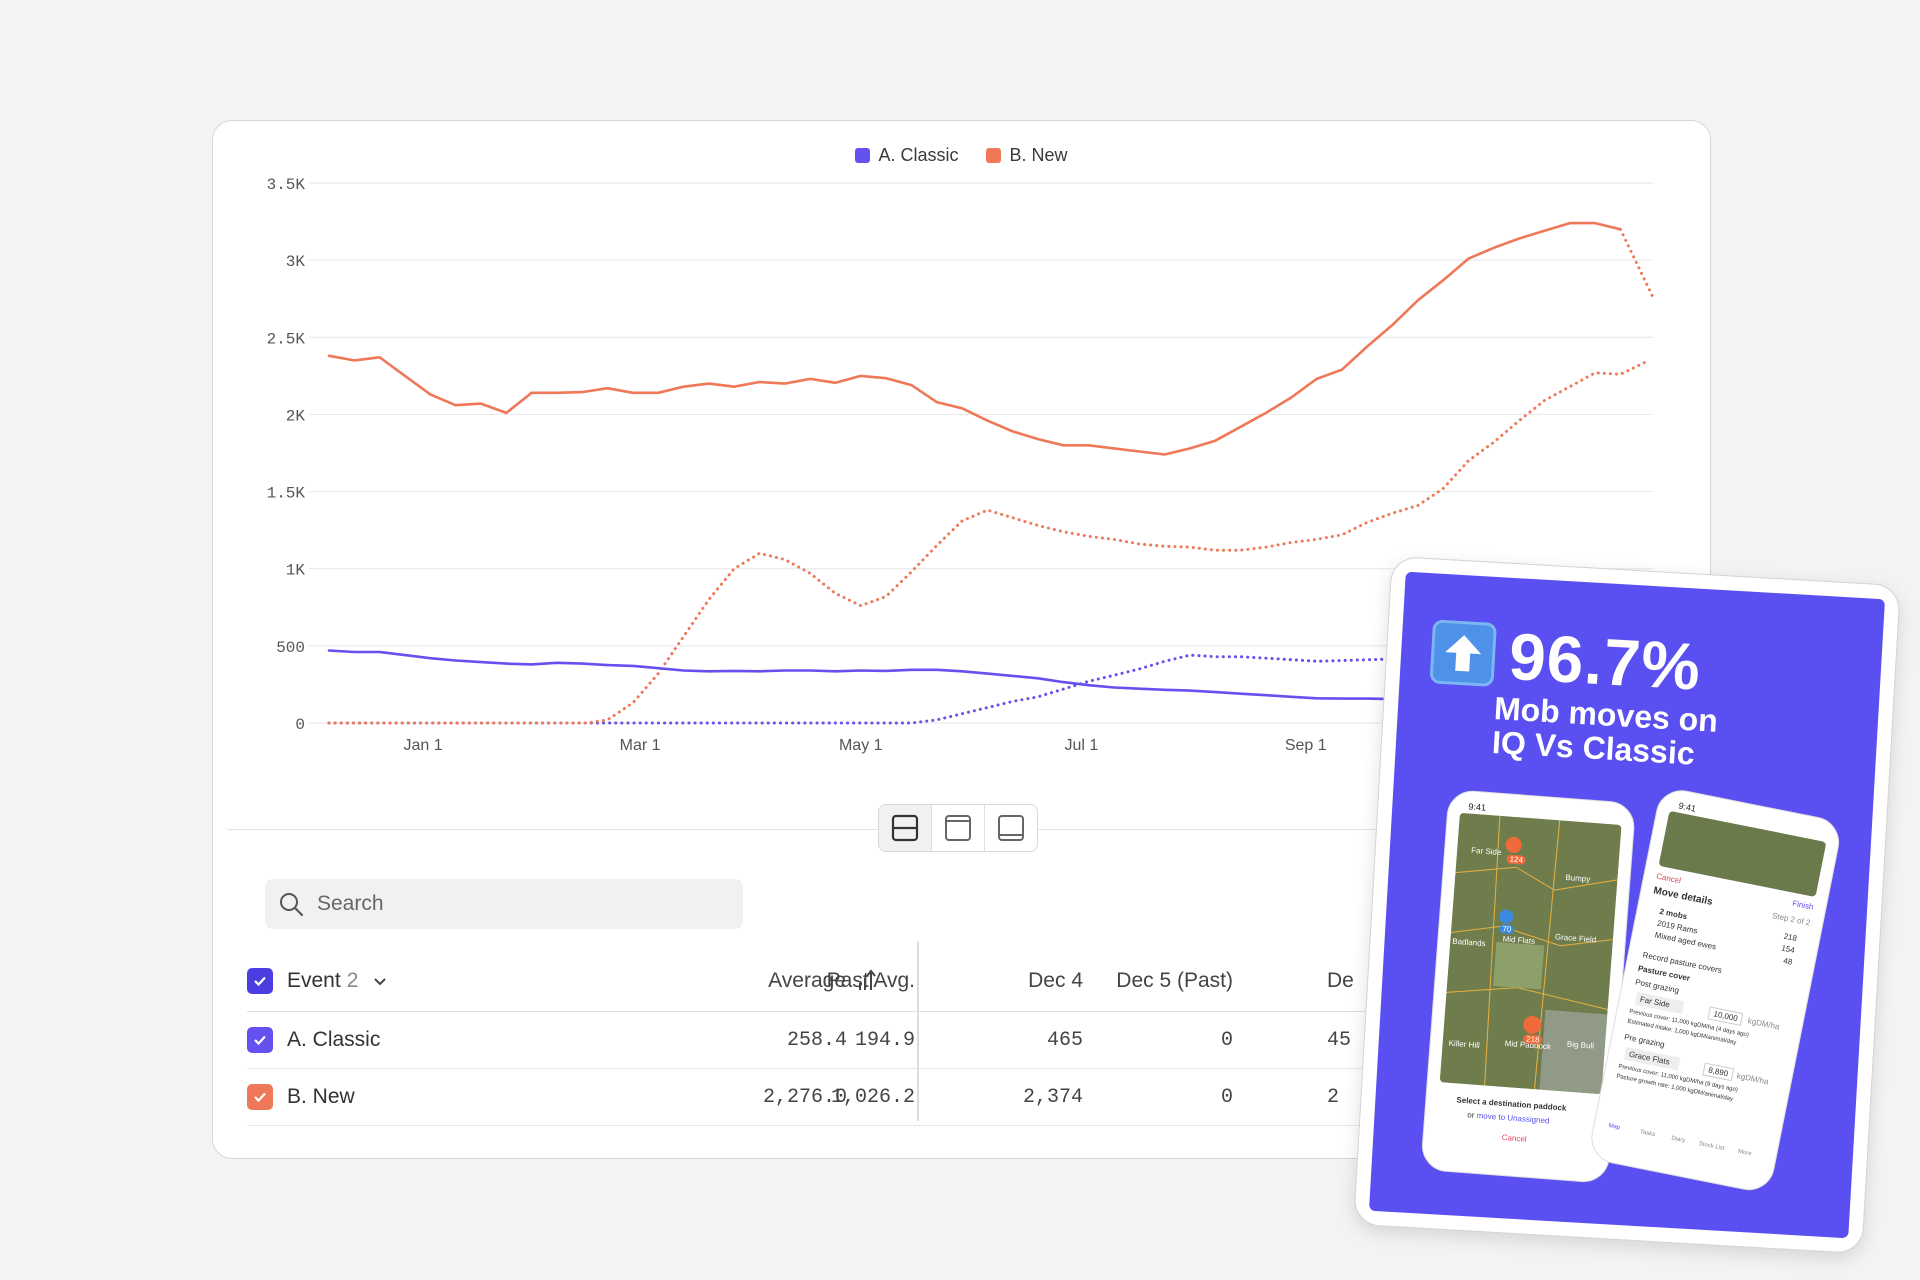 The image size is (1920, 1280). I want to click on legend-item-classic: A. Classic, so click(906, 155).